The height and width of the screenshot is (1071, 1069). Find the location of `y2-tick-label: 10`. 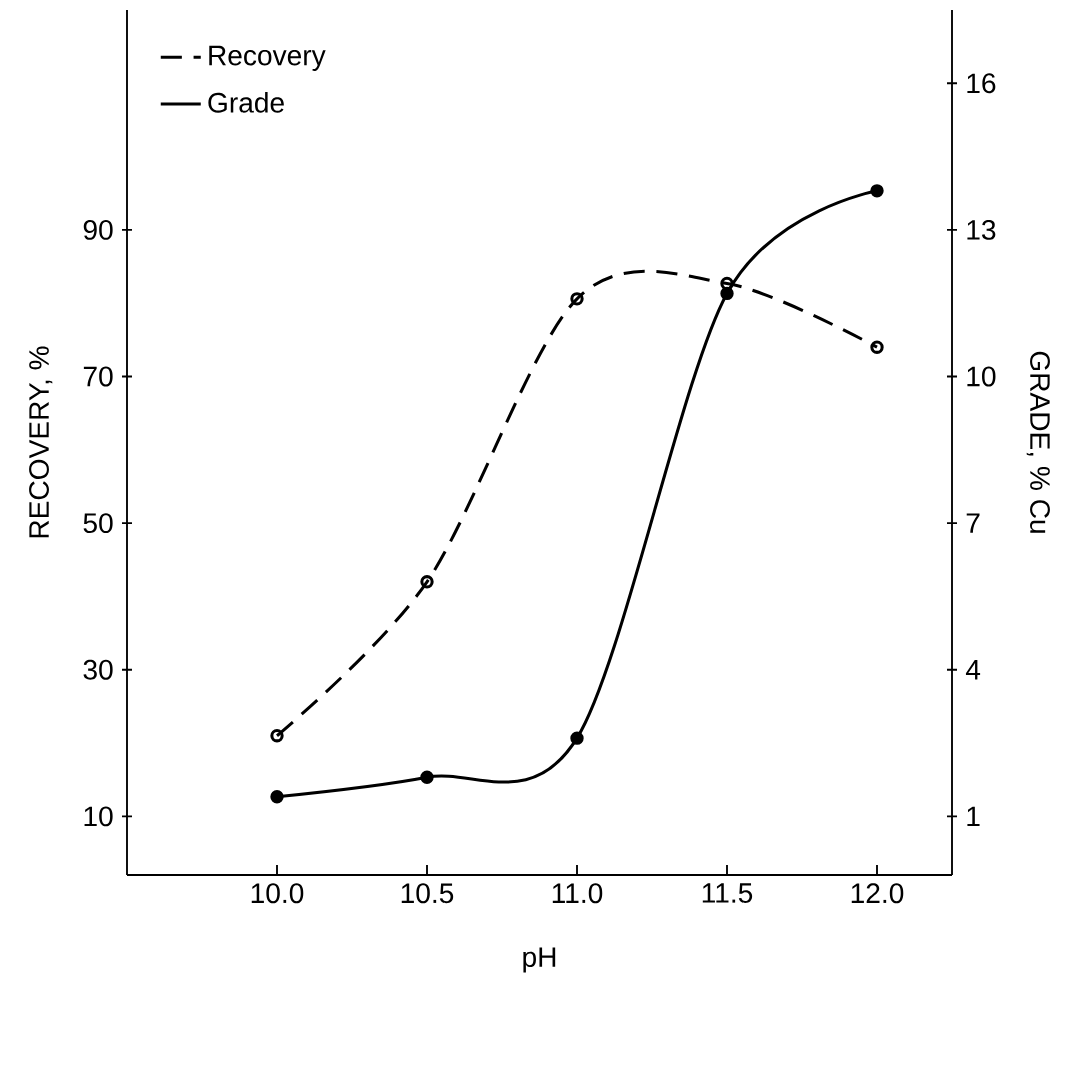

y2-tick-label: 10 is located at coordinates (981, 376).